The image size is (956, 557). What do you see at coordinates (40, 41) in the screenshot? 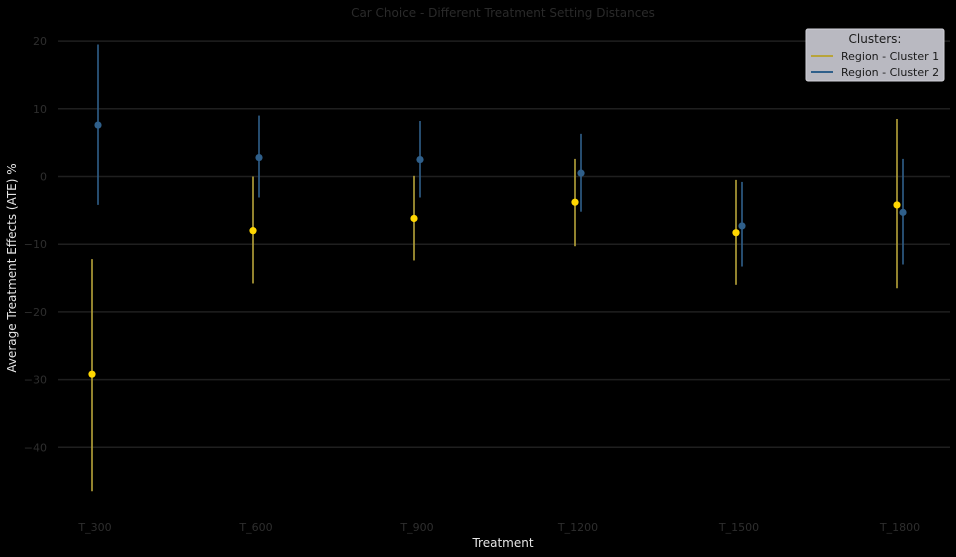
I see `y-tick-label: 20` at bounding box center [40, 41].